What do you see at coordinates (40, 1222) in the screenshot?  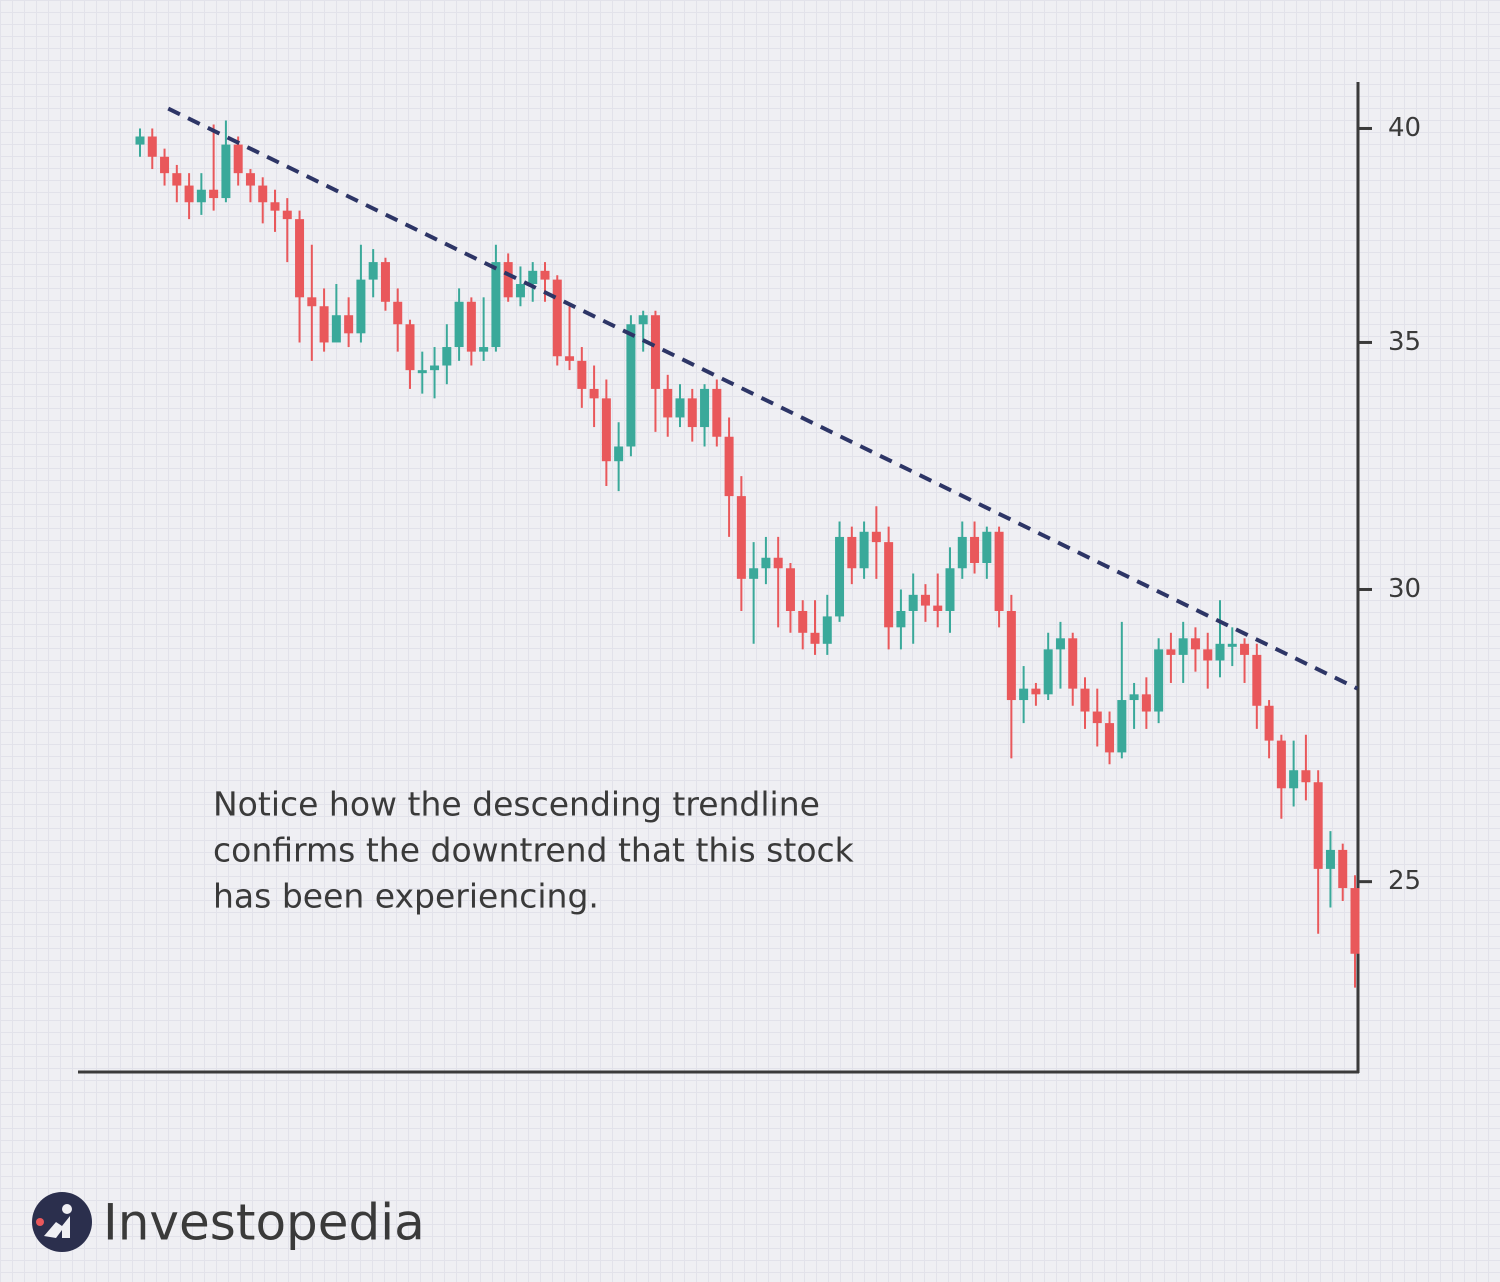 I see `logo-accent` at bounding box center [40, 1222].